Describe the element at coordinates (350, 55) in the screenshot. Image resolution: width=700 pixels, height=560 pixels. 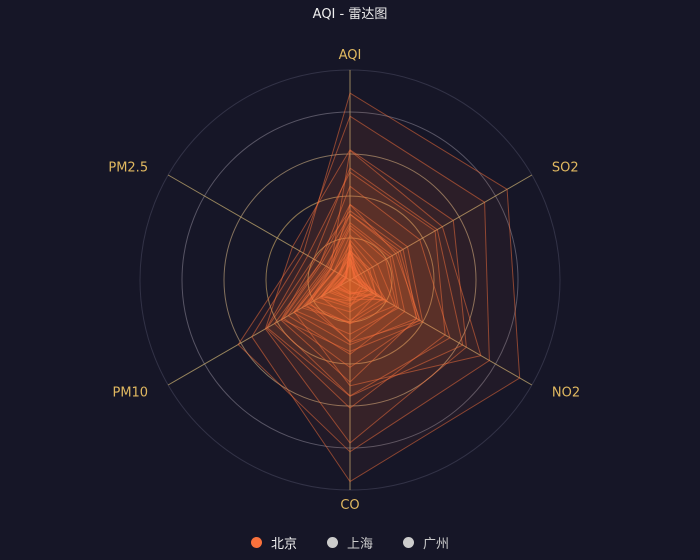
I see `indicator-label-aqi: AQI` at that location.